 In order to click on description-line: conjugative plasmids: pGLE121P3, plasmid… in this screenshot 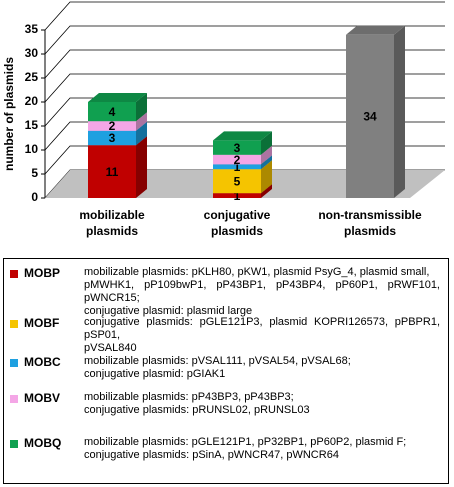, I will do `click(262, 328)`.